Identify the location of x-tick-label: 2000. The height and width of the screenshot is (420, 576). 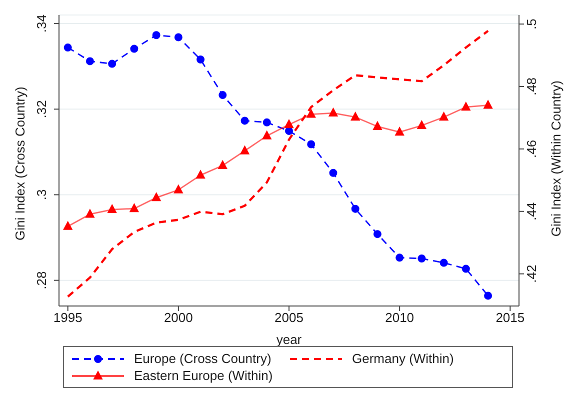
(178, 318).